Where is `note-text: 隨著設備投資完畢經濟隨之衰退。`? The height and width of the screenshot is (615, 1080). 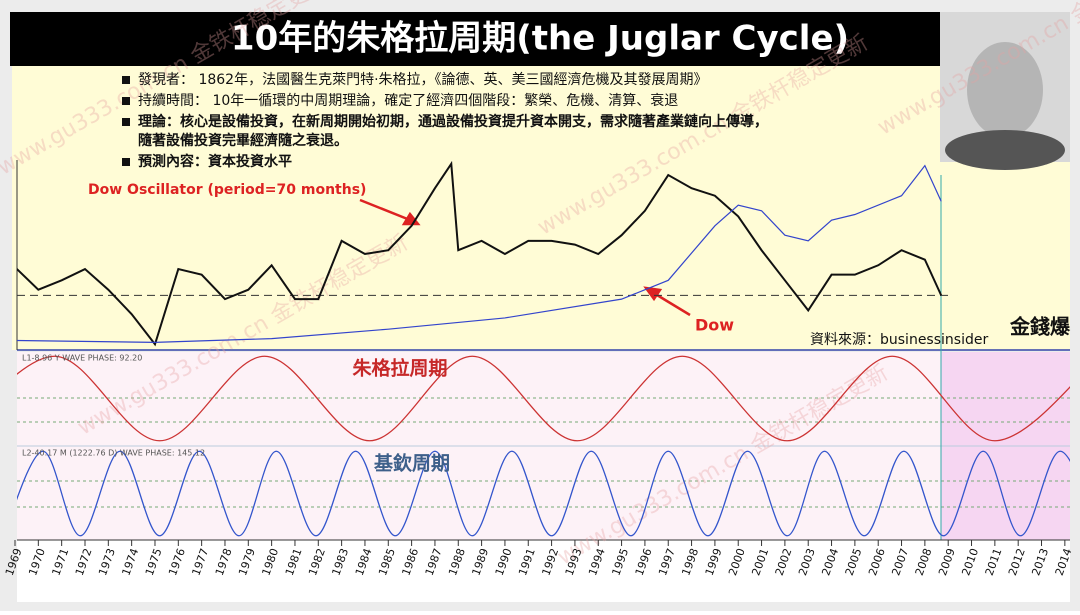 note-text: 隨著設備投資完畢經濟隨之衰退。 is located at coordinates (243, 140).